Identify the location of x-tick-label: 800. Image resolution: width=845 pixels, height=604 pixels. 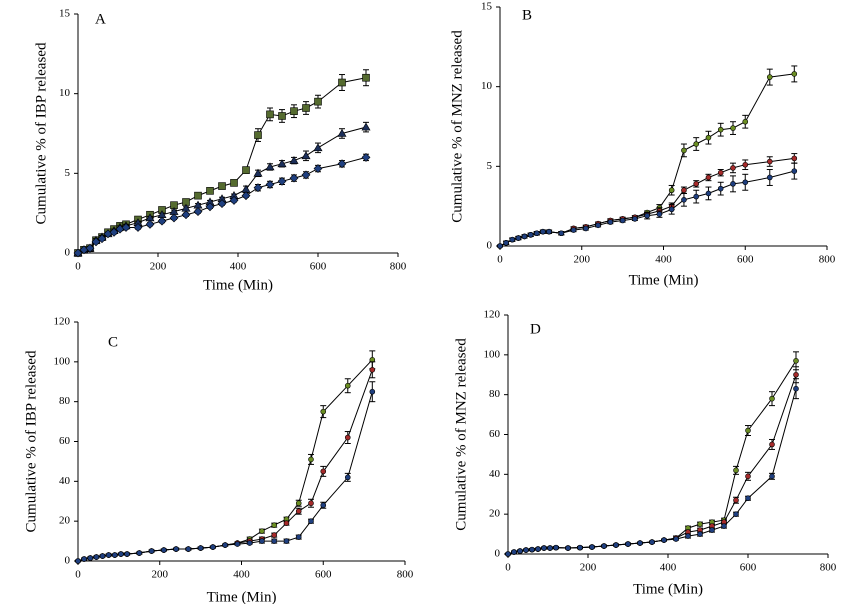
(405, 575).